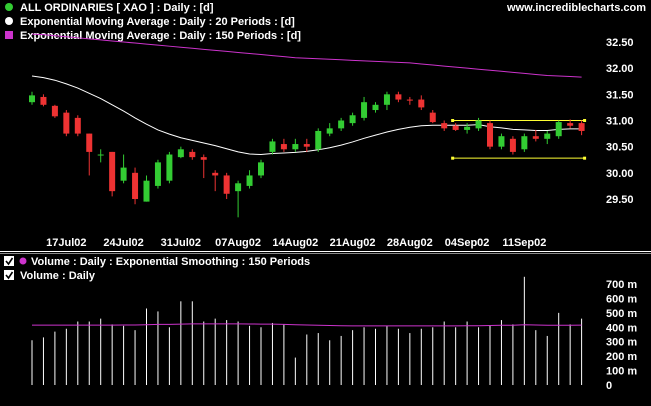 The width and height of the screenshot is (651, 406). What do you see at coordinates (23, 261) in the screenshot?
I see `magenta-circle-icon` at bounding box center [23, 261].